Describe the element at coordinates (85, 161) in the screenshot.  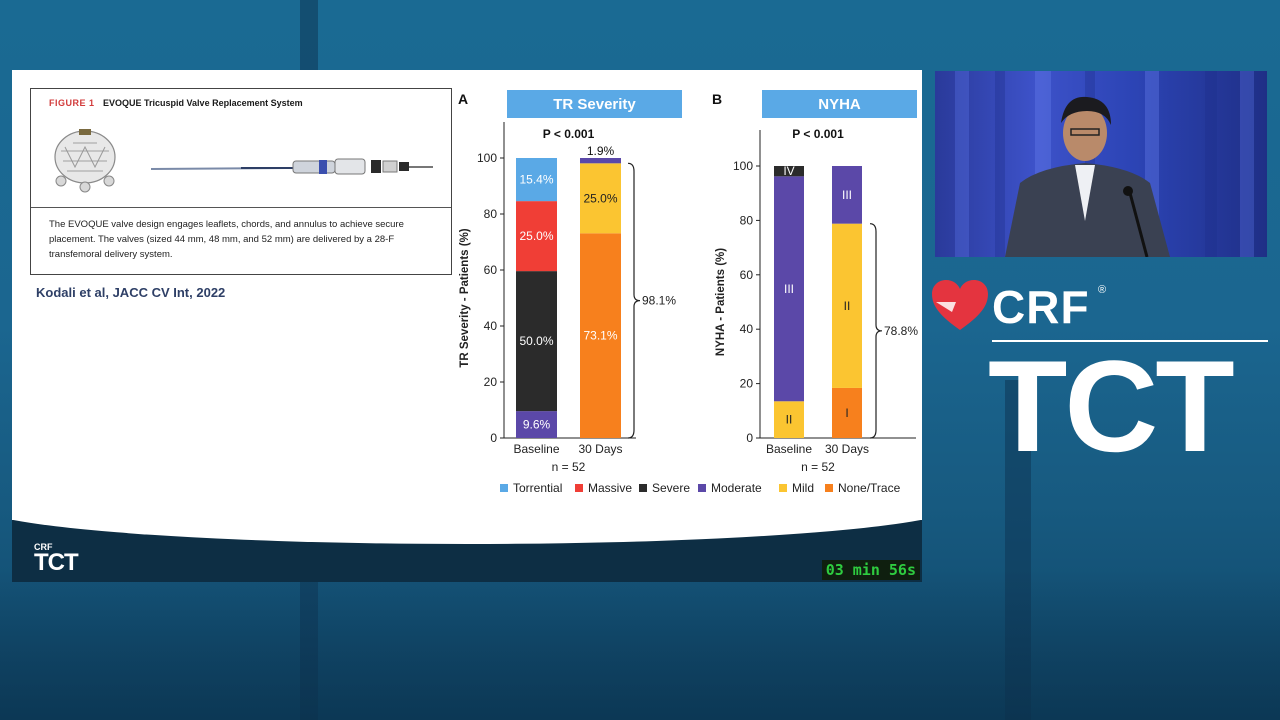
I see `valve-image` at that location.